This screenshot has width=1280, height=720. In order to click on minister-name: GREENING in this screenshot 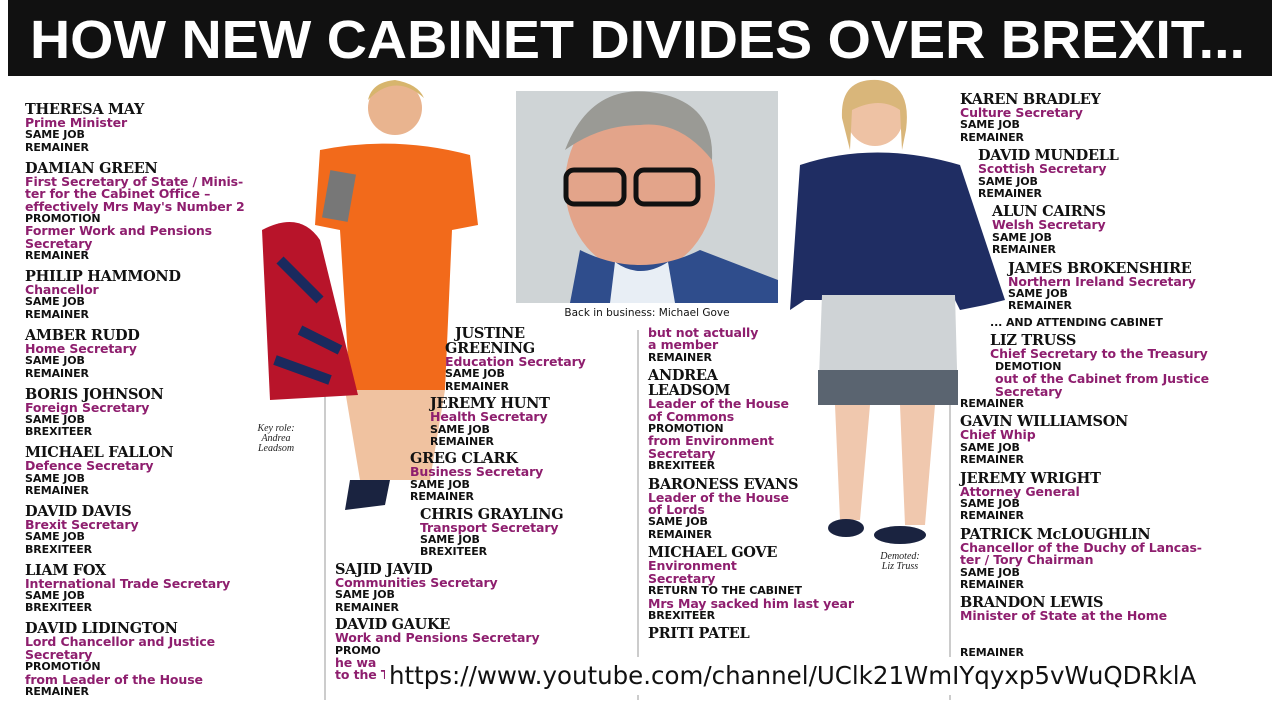, I will do `click(490, 348)`.